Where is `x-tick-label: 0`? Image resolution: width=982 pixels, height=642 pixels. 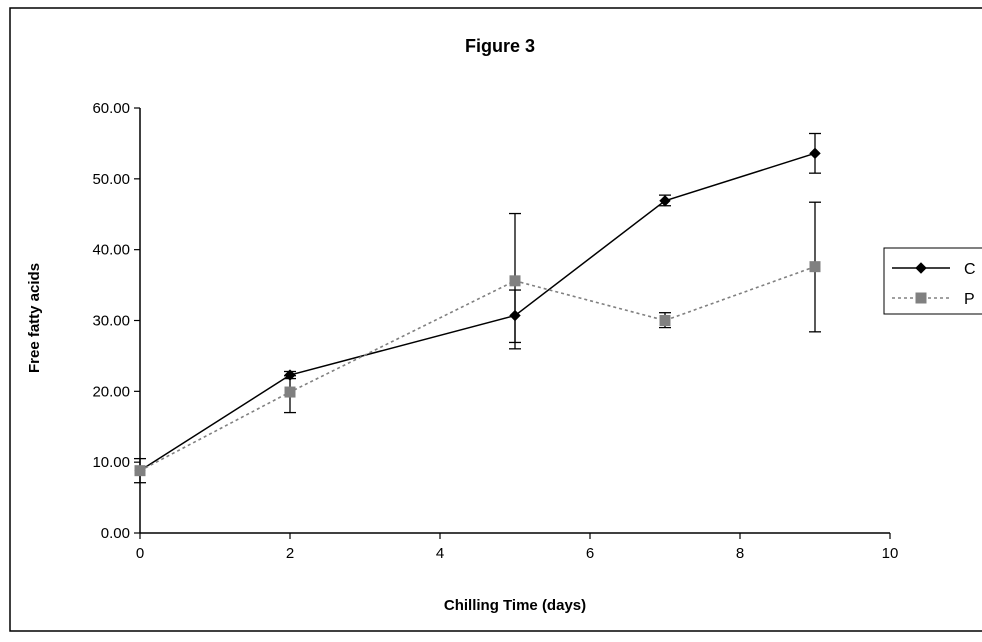 x-tick-label: 0 is located at coordinates (140, 553).